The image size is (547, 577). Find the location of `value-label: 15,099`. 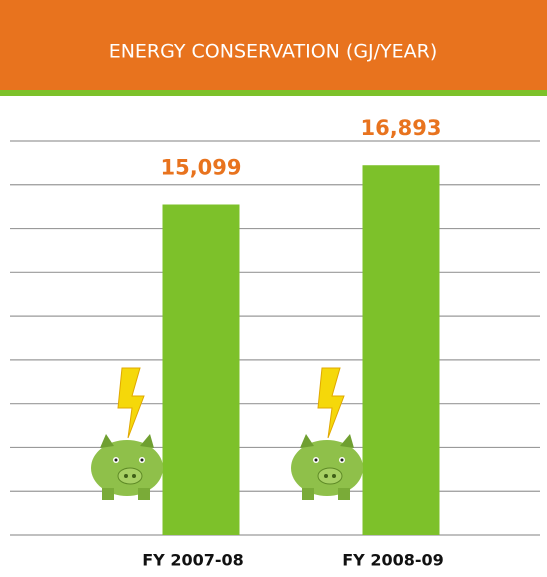

value-label: 15,099 is located at coordinates (200, 167).